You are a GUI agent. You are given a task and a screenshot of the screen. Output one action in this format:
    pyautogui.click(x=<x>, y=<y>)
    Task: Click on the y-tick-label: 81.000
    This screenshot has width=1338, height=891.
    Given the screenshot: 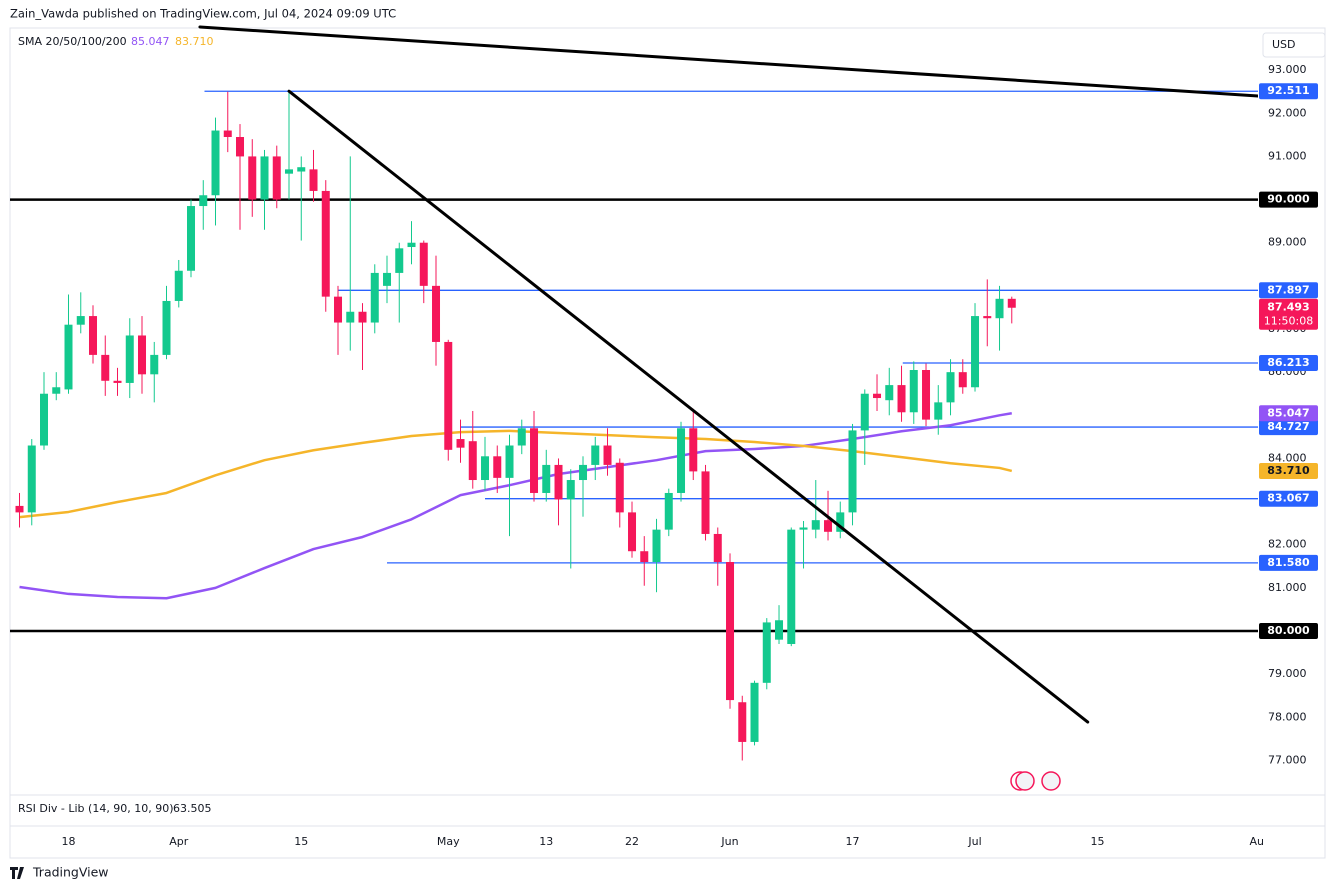 What is the action you would take?
    pyautogui.click(x=1287, y=587)
    